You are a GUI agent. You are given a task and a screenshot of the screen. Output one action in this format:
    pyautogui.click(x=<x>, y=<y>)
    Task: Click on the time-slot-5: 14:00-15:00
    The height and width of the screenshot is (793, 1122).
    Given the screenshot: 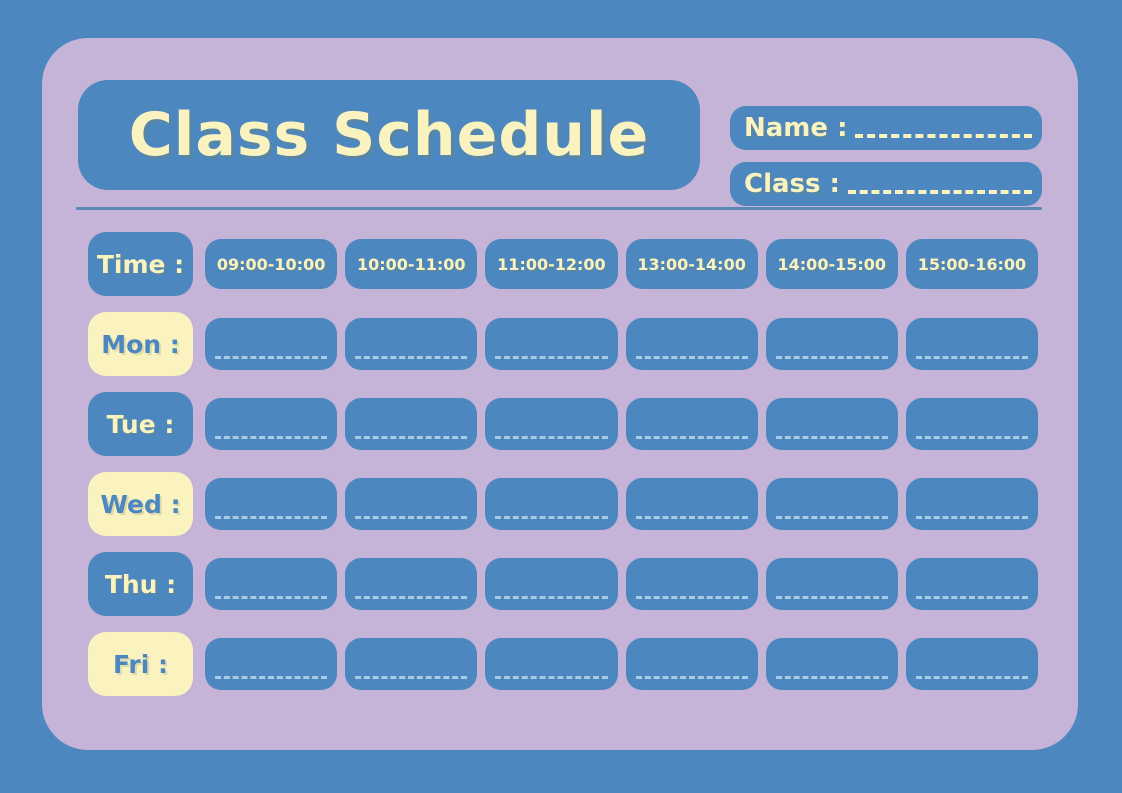 What is the action you would take?
    pyautogui.click(x=831, y=264)
    